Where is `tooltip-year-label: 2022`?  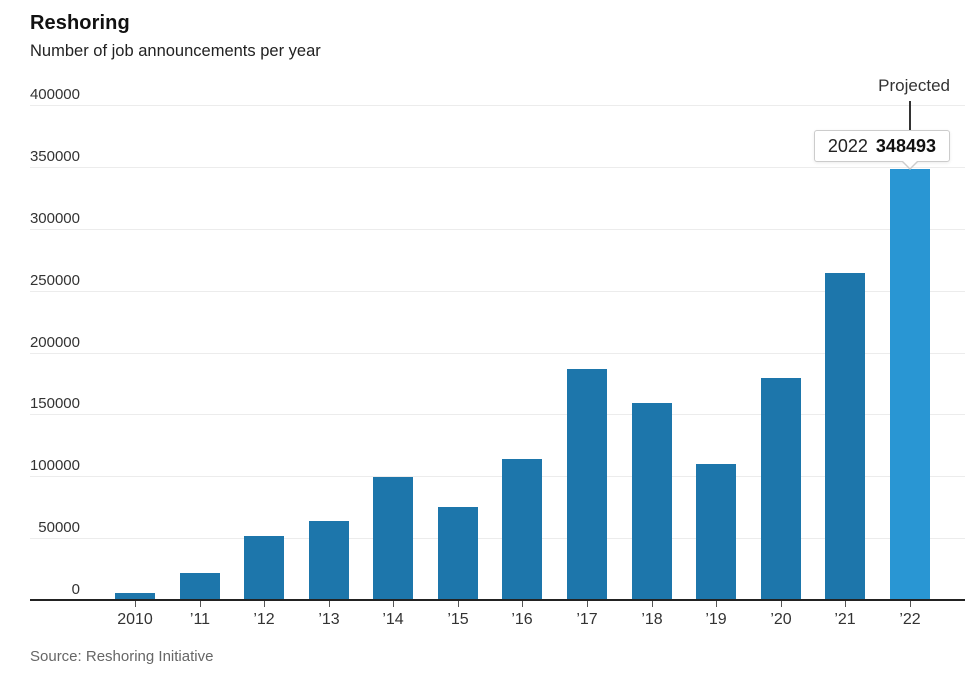
tooltip-year-label: 2022 is located at coordinates (847, 146).